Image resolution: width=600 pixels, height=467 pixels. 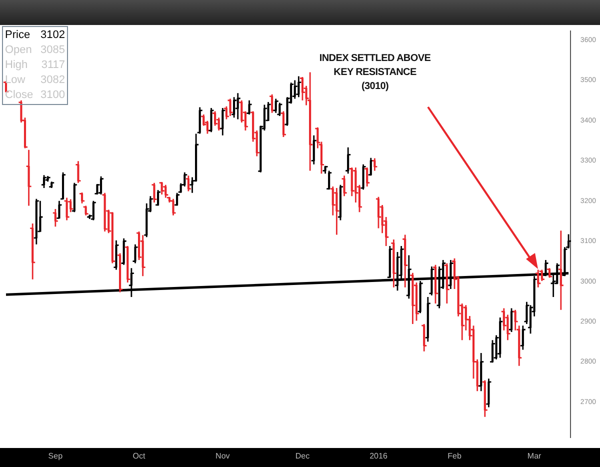 I want to click on x-tick-label: Nov, so click(x=223, y=455).